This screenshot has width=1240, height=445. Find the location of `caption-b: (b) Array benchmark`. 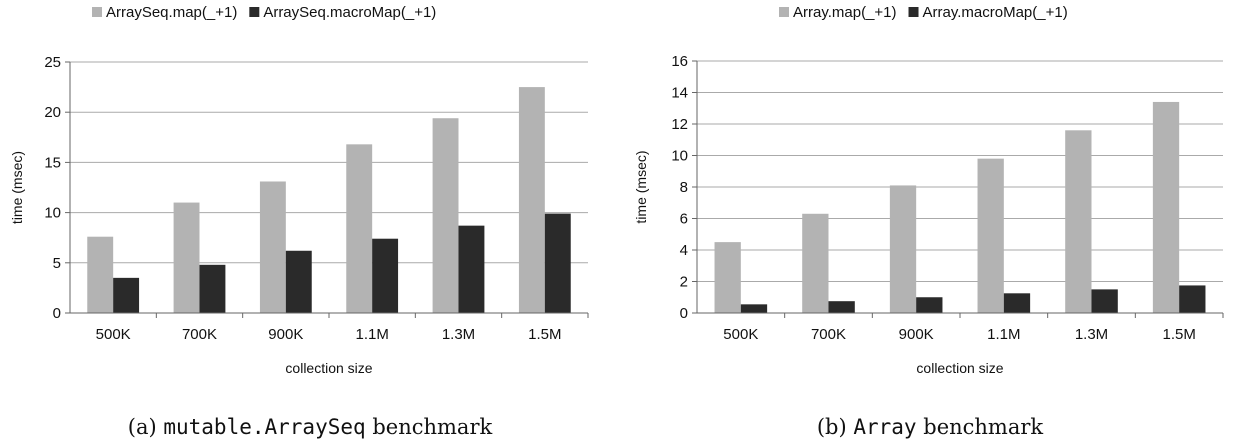

caption-b: (b) Array benchmark is located at coordinates (930, 427).